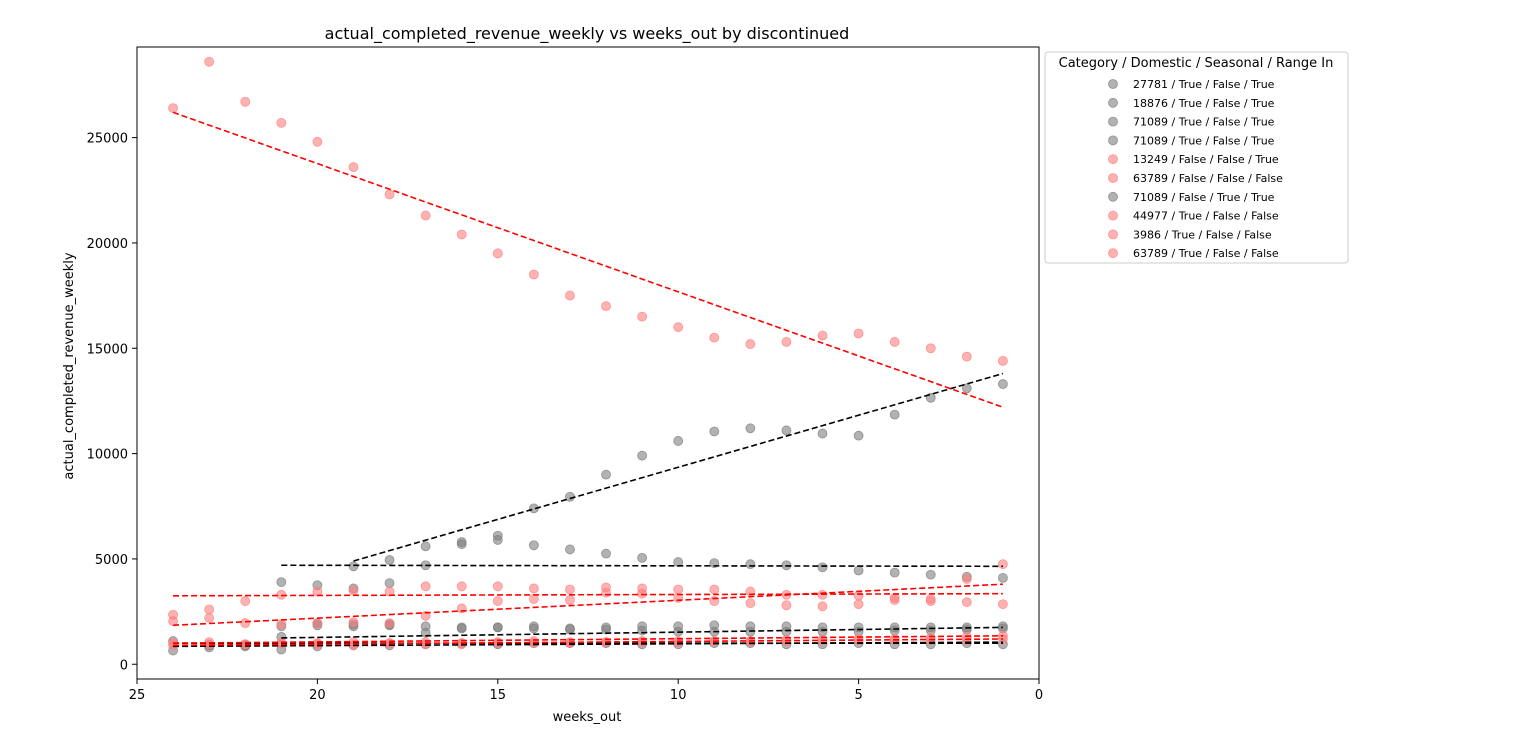 The width and height of the screenshot is (1536, 754). Describe the element at coordinates (1039, 695) in the screenshot. I see `x-tick-label: 0` at that location.